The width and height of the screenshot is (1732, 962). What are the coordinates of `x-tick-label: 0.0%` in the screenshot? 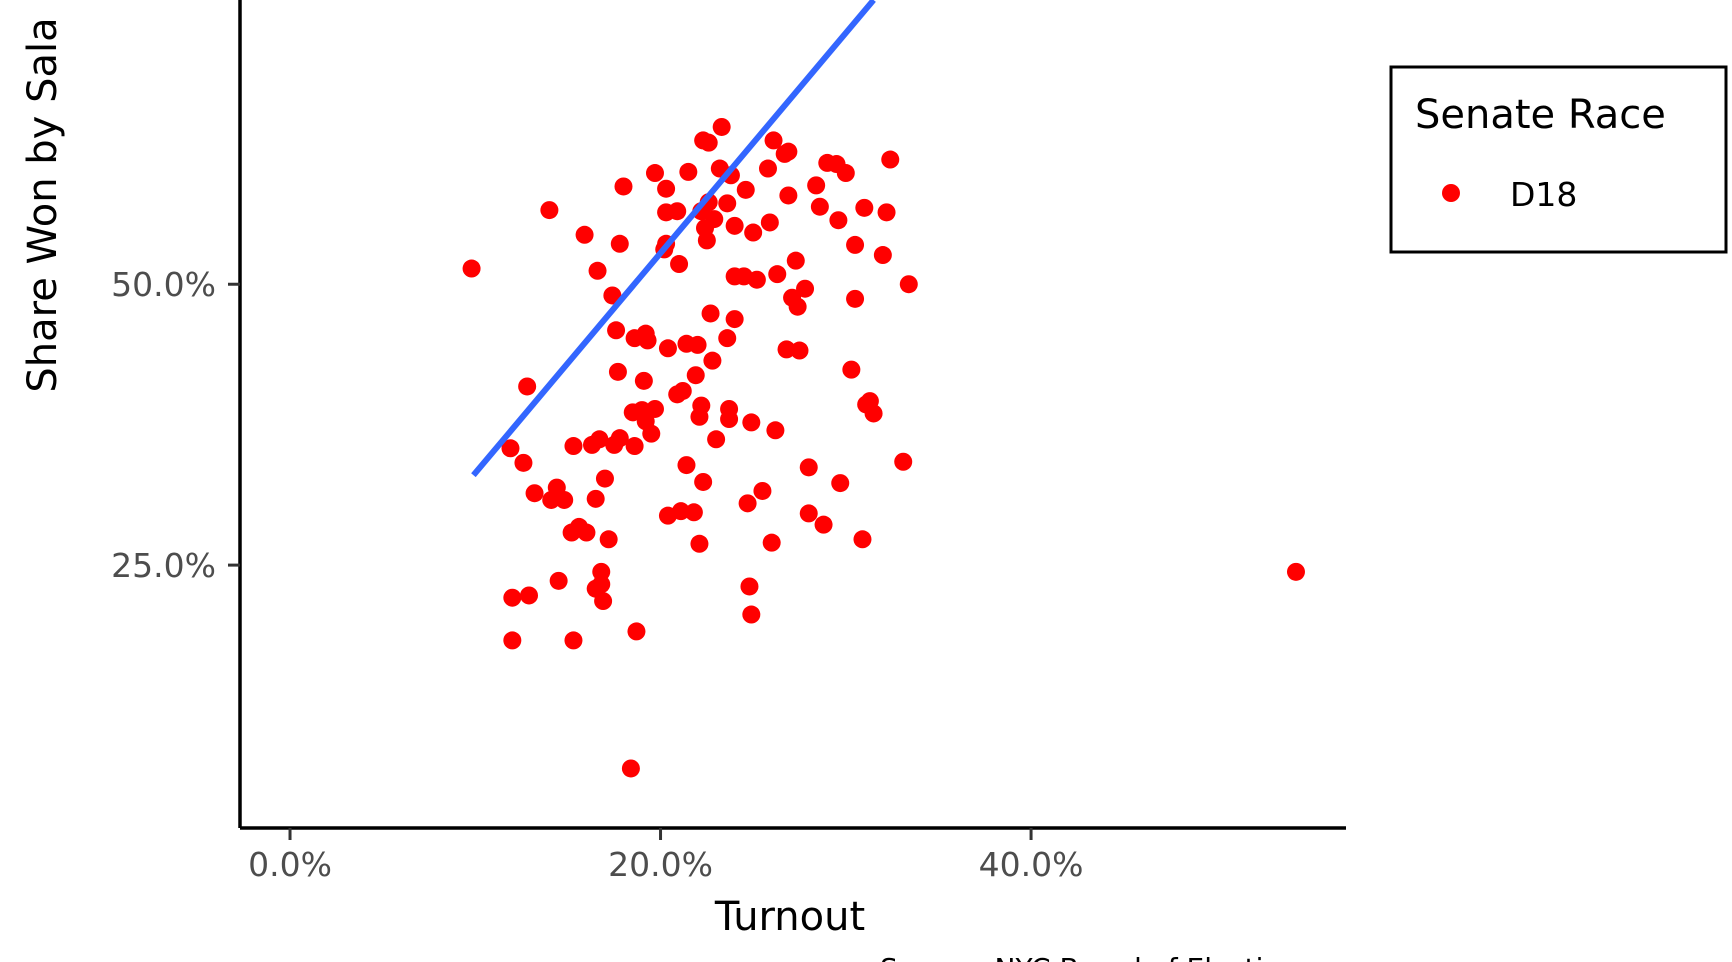 It's located at (290, 864).